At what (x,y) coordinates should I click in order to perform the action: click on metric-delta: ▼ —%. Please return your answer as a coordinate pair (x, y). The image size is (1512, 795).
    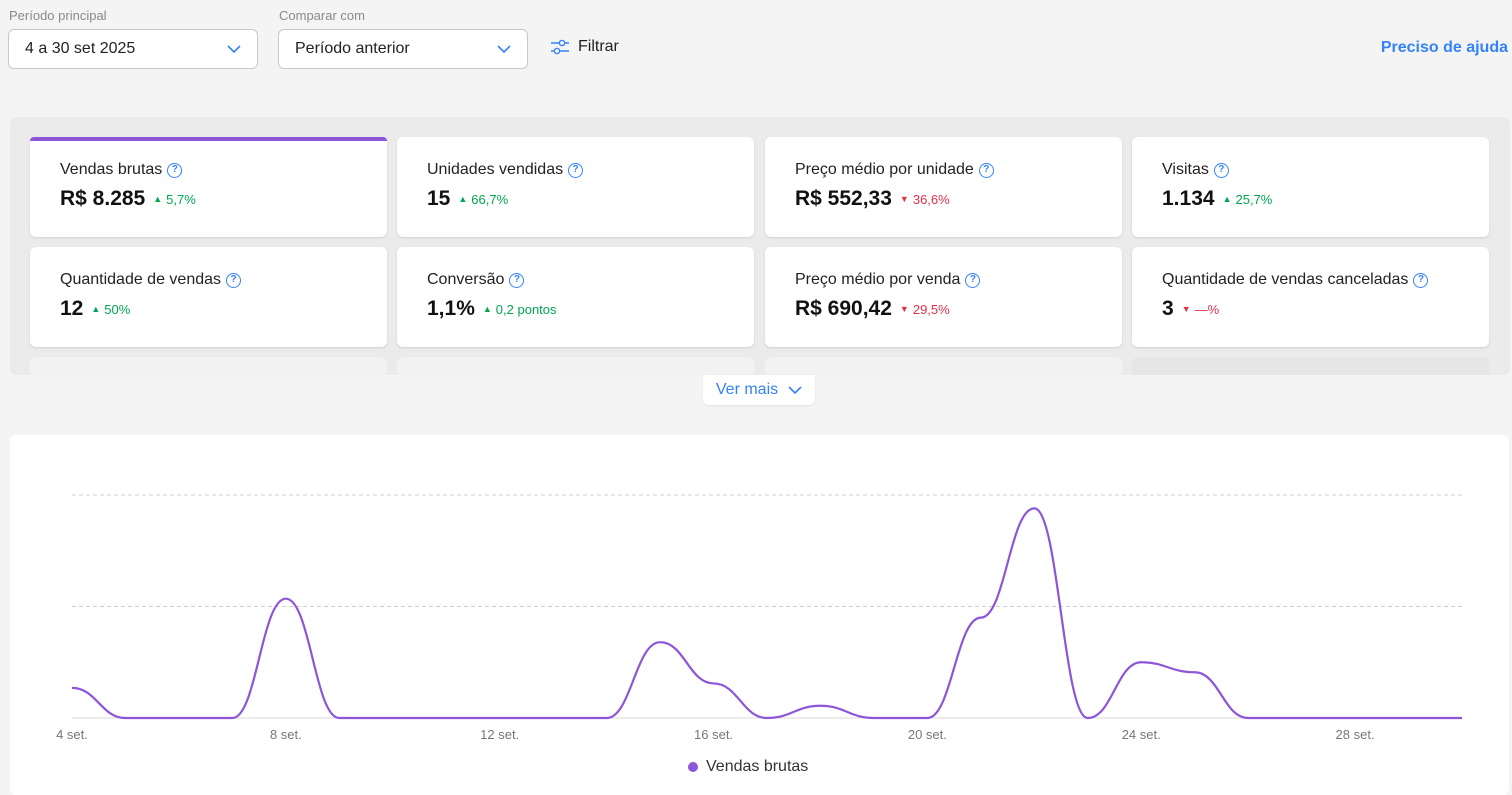
    Looking at the image, I should click on (1200, 309).